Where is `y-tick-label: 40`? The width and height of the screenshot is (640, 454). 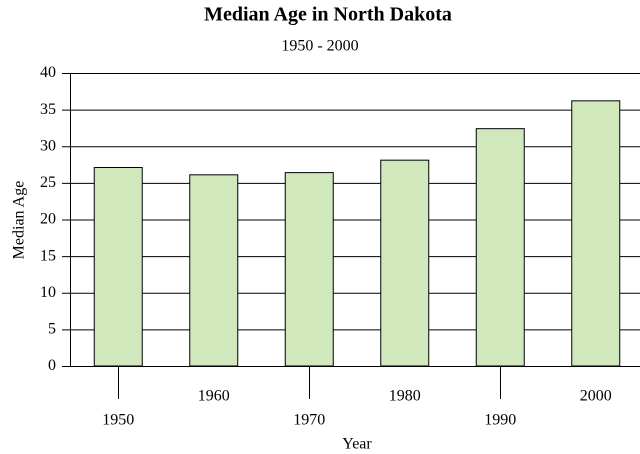
y-tick-label: 40 is located at coordinates (48, 72).